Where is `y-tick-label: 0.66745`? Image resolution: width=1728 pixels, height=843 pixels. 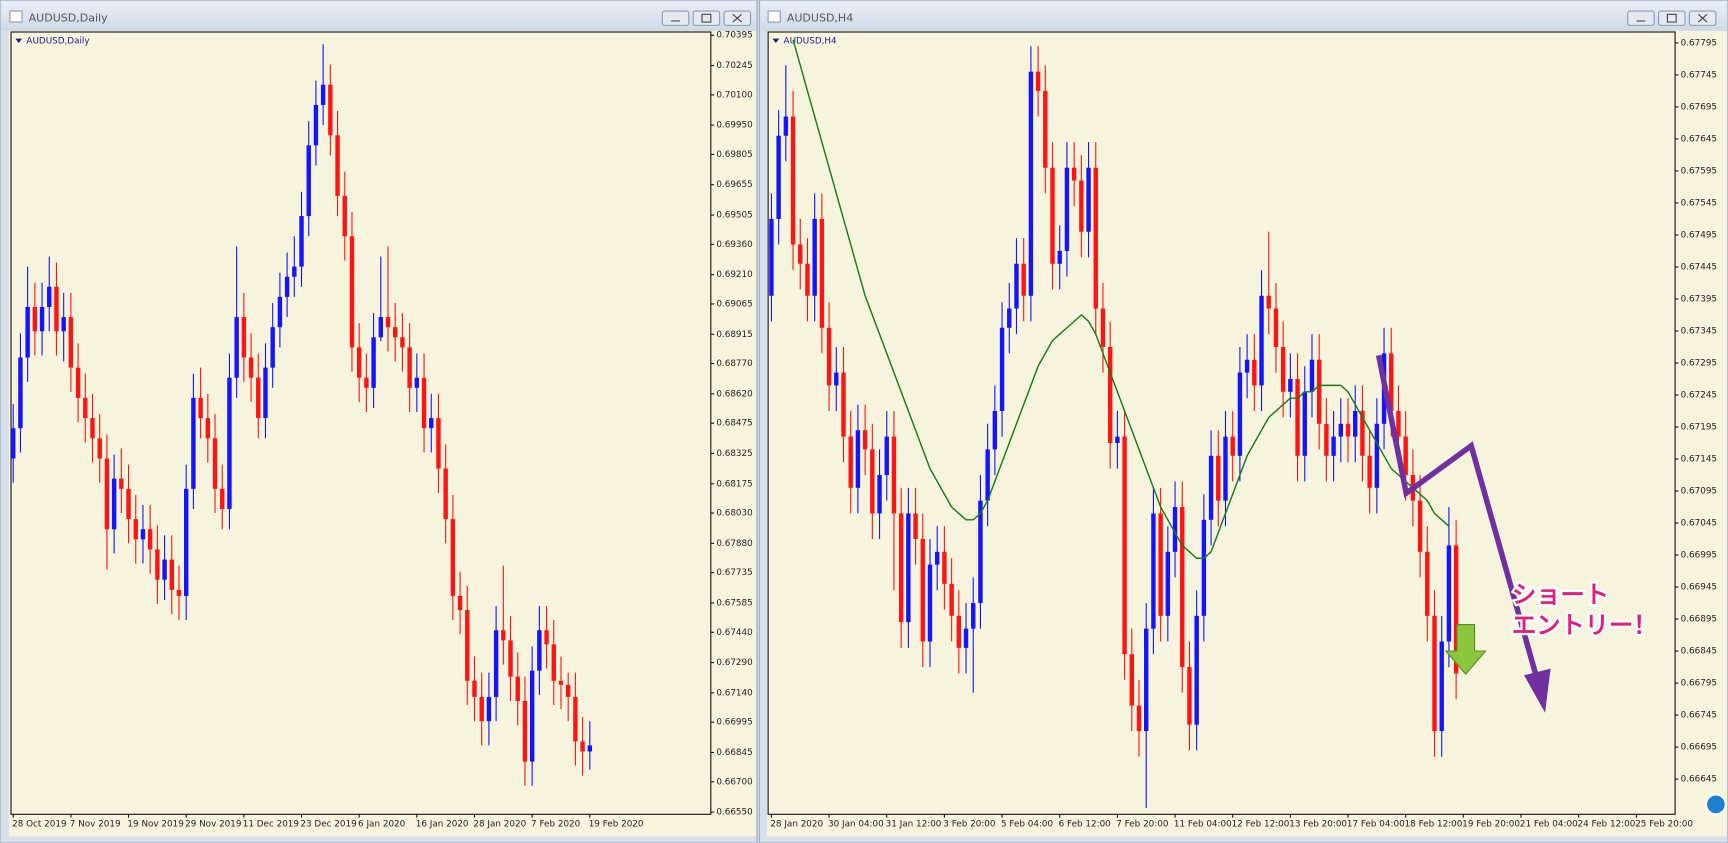
y-tick-label: 0.66745 is located at coordinates (1699, 716).